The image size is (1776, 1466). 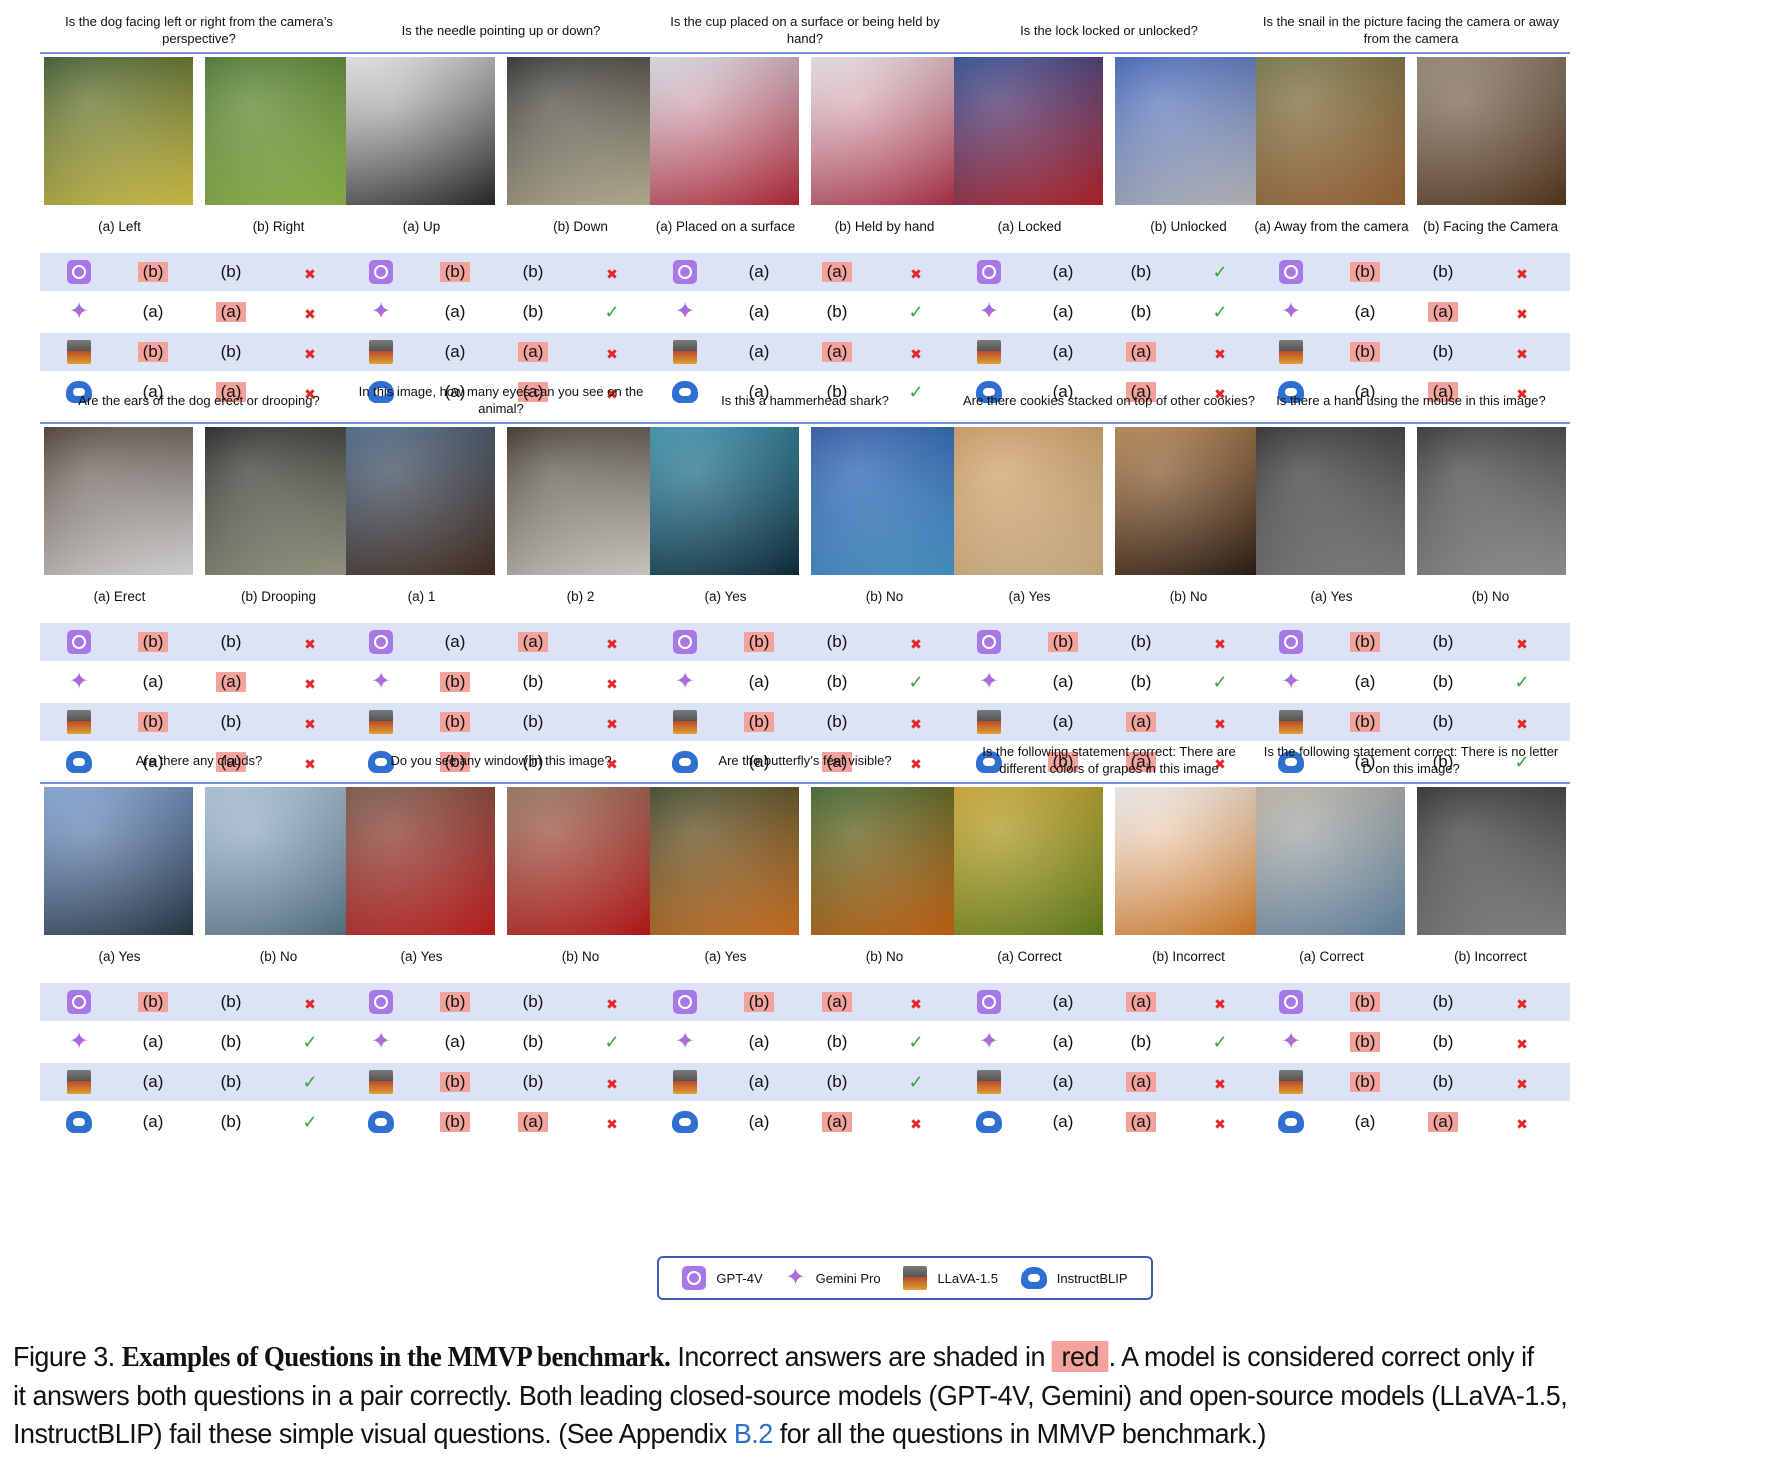 I want to click on legend-item-llava: LLaVA-1.5, so click(x=950, y=1278).